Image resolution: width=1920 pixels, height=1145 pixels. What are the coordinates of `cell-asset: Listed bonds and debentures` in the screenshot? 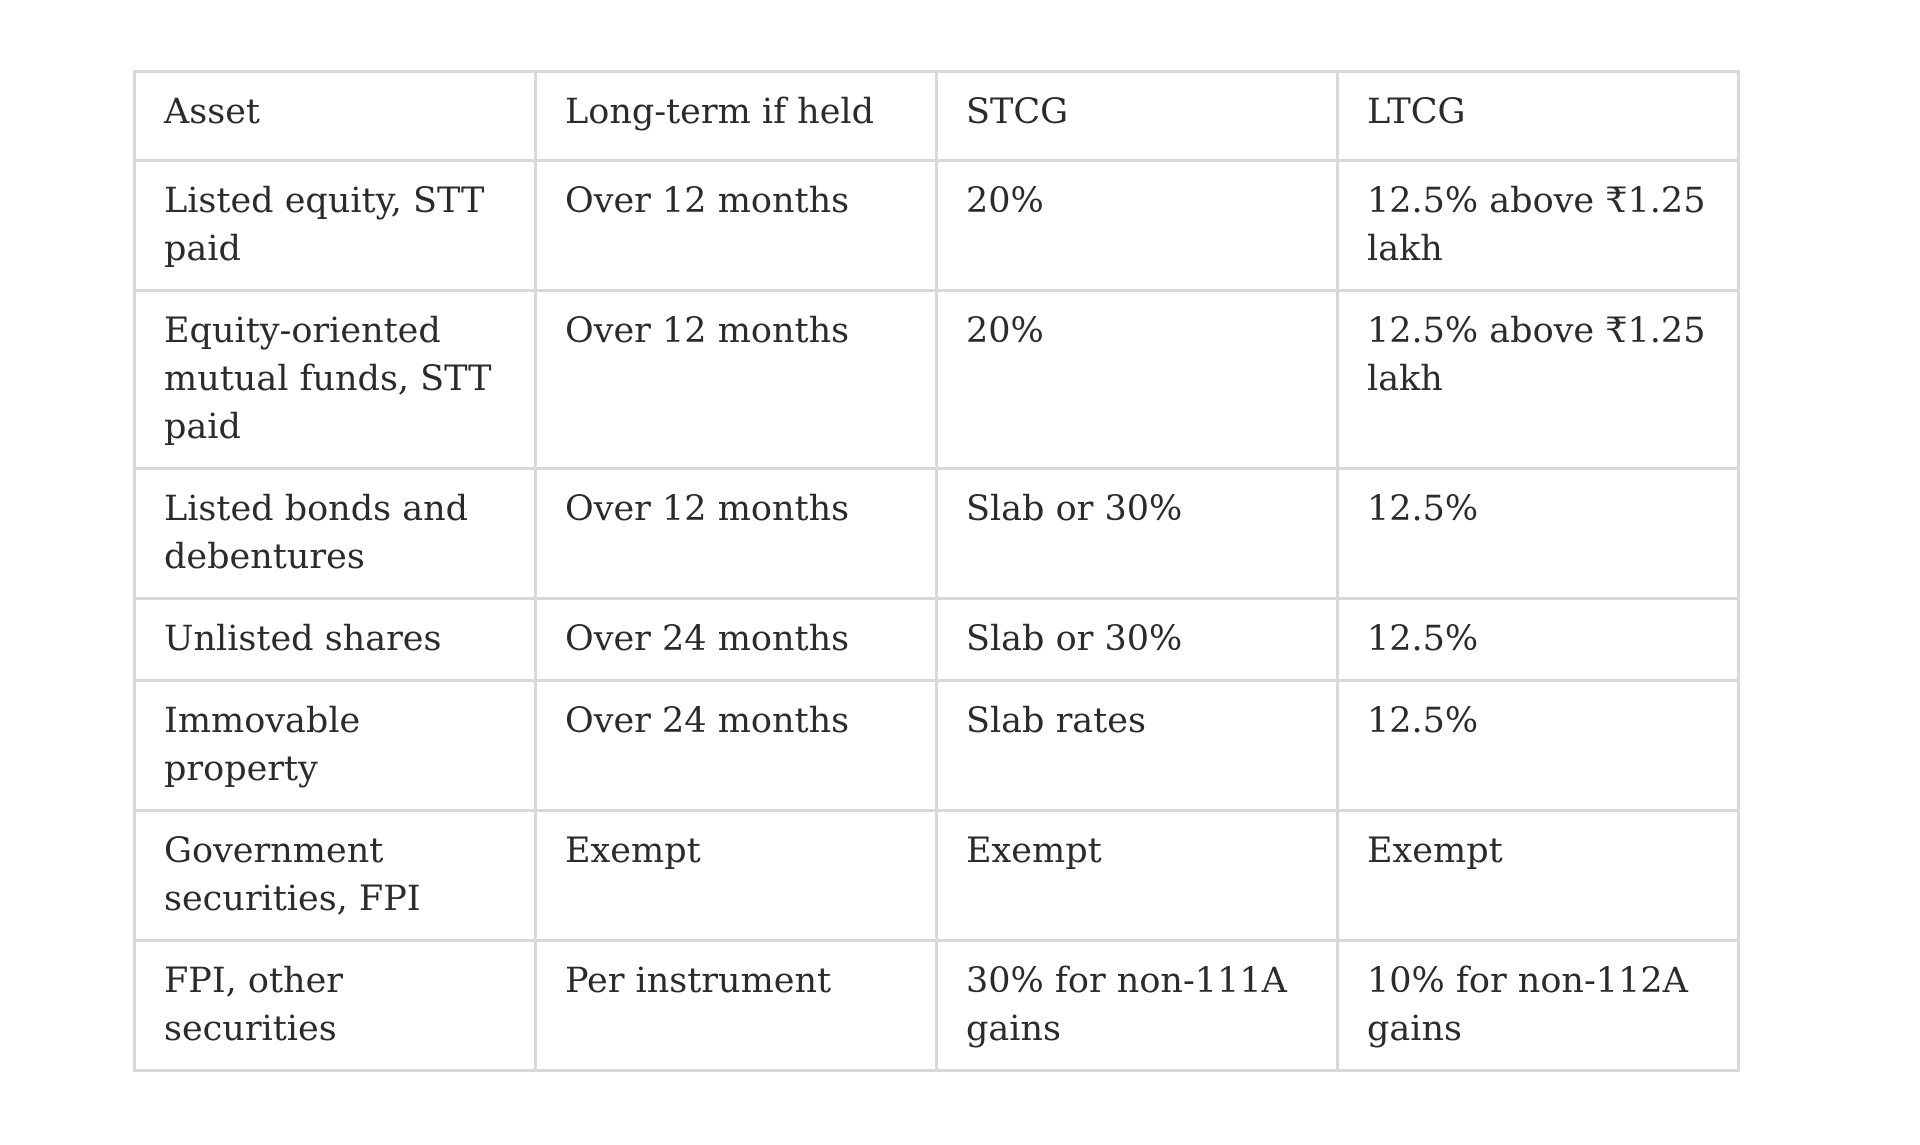 It's located at (335, 533).